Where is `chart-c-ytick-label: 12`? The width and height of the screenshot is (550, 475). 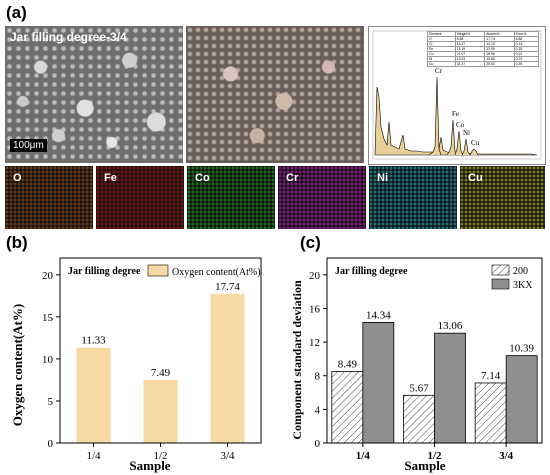 chart-c-ytick-label: 12 is located at coordinates (314, 343).